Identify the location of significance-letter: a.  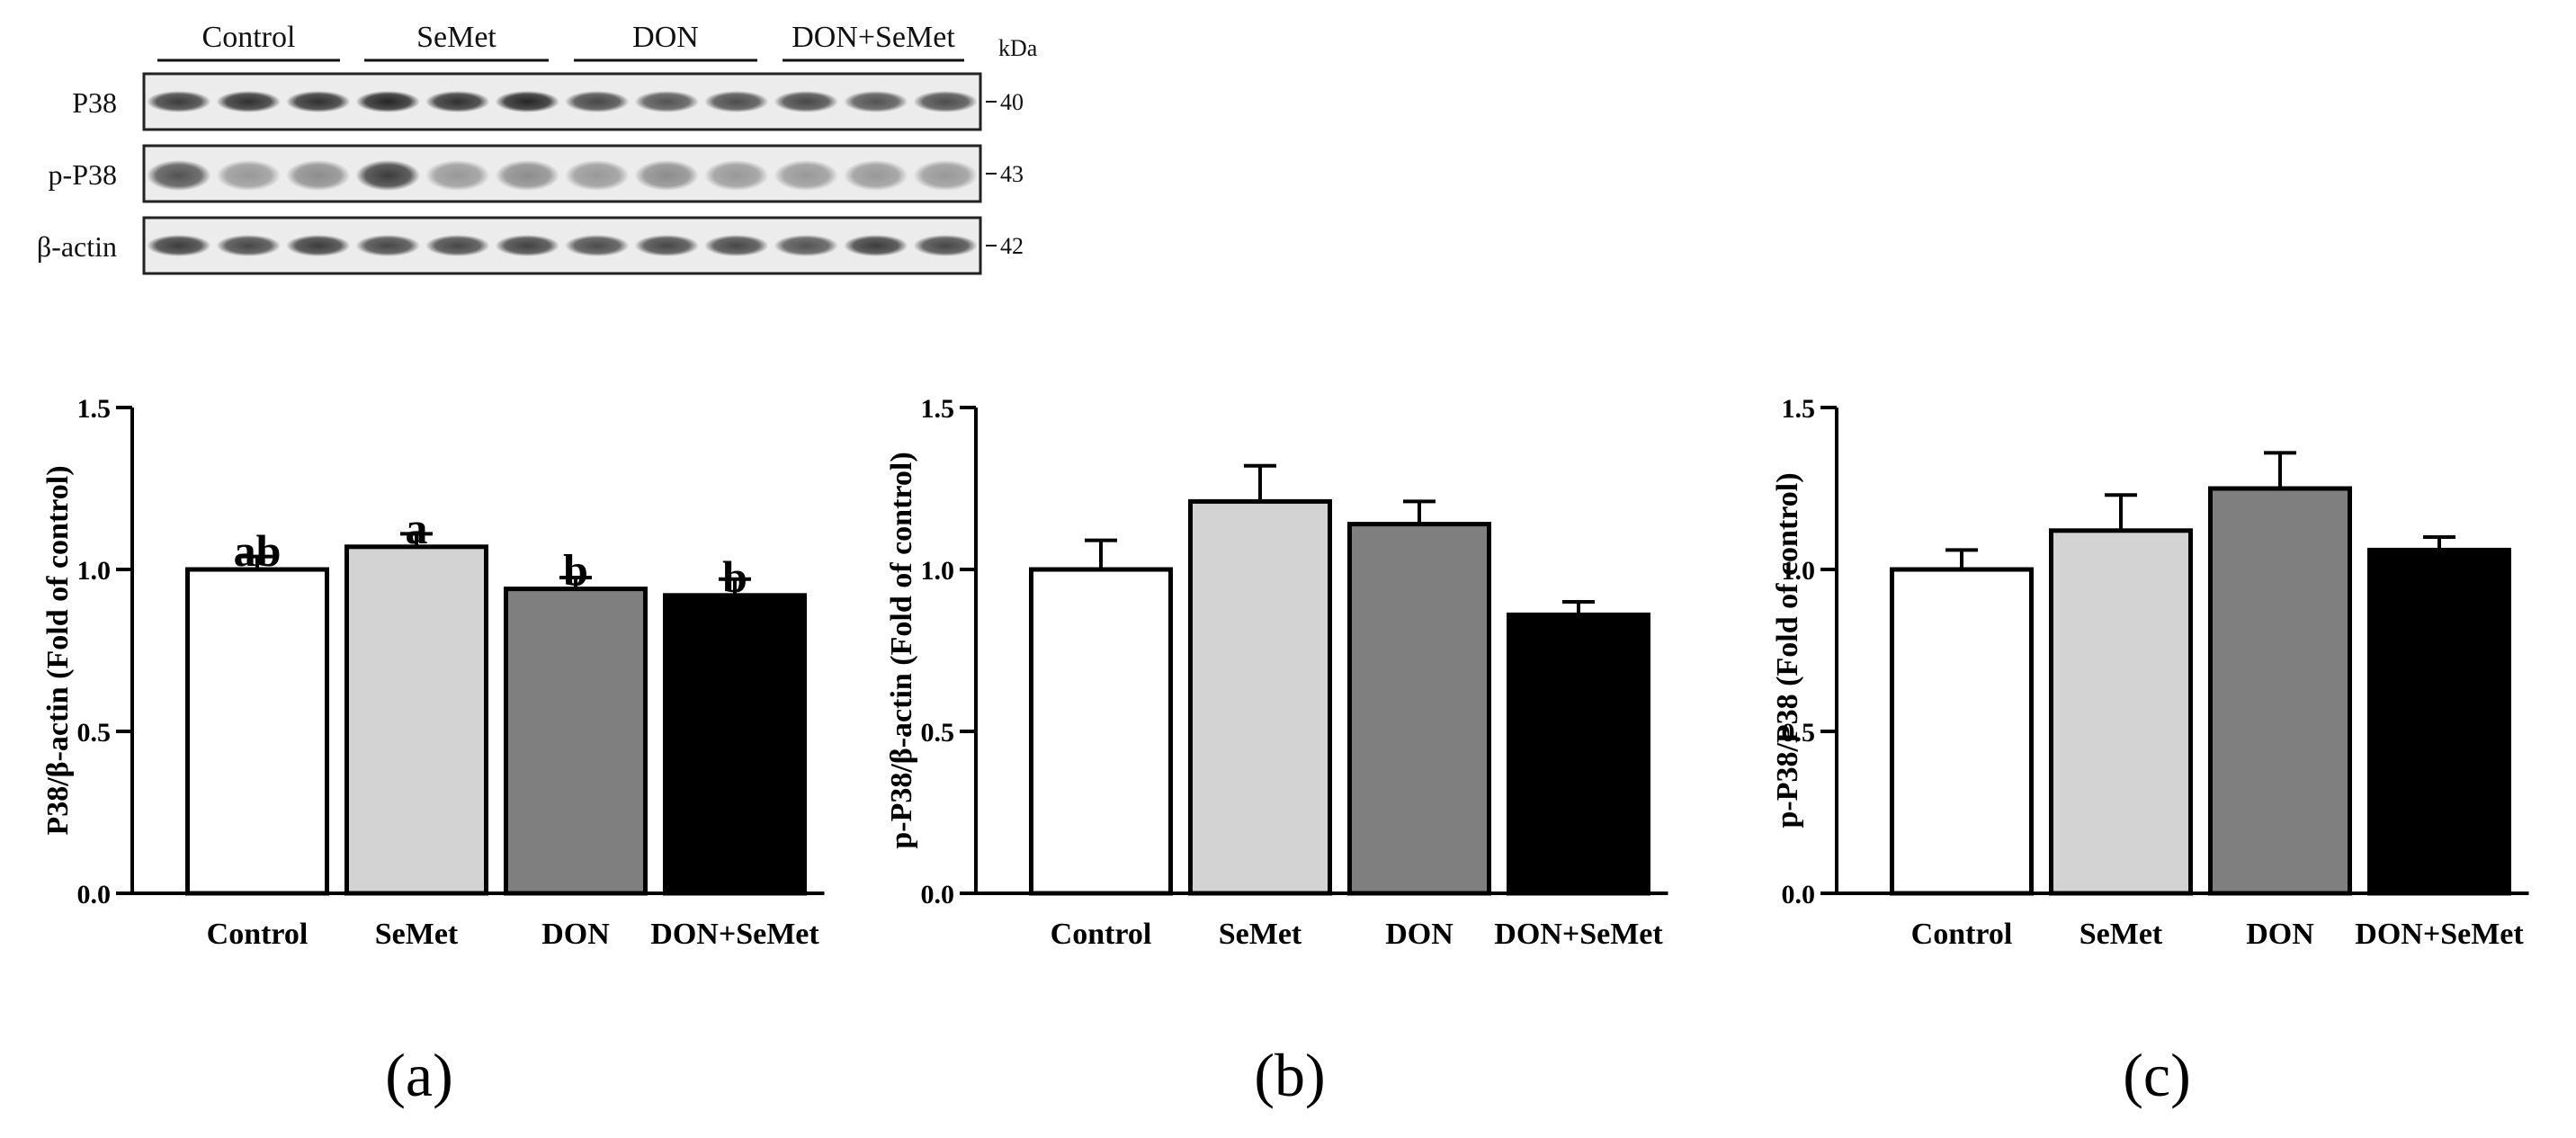
(417, 528).